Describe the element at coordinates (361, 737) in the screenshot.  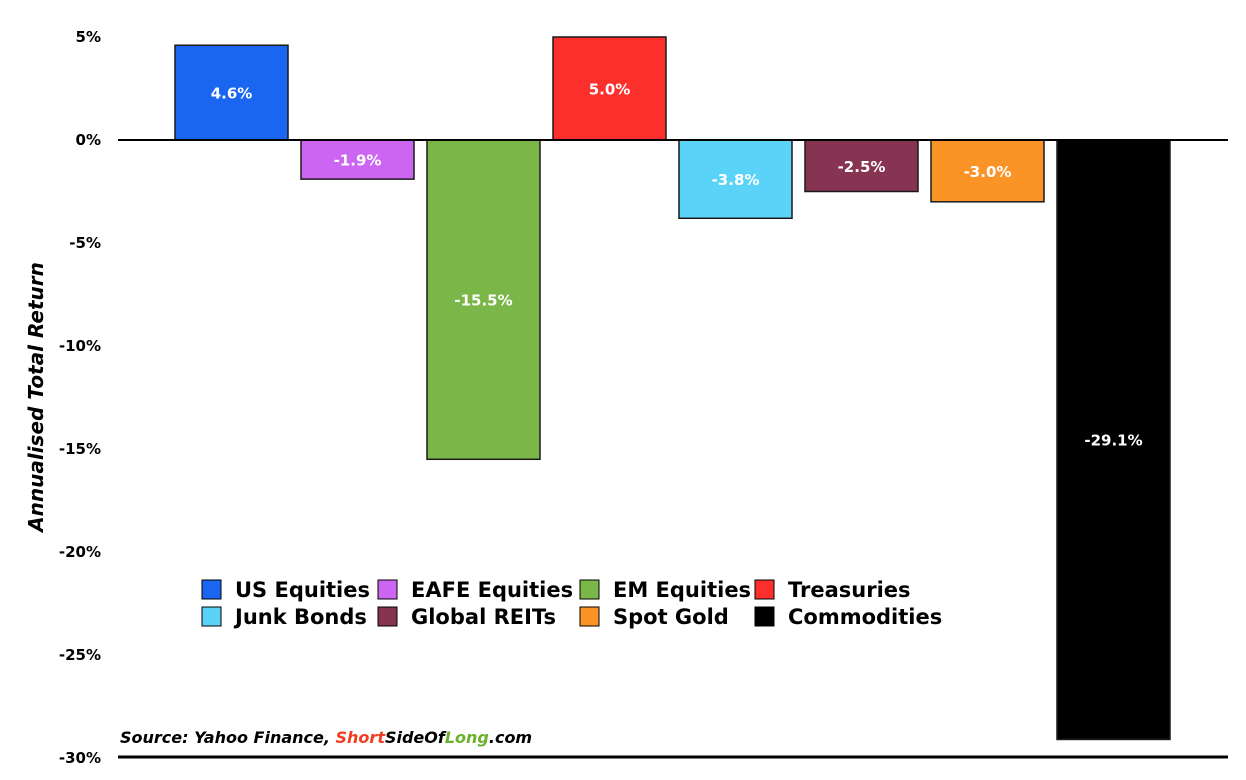
I see `source-brand-short: Short` at that location.